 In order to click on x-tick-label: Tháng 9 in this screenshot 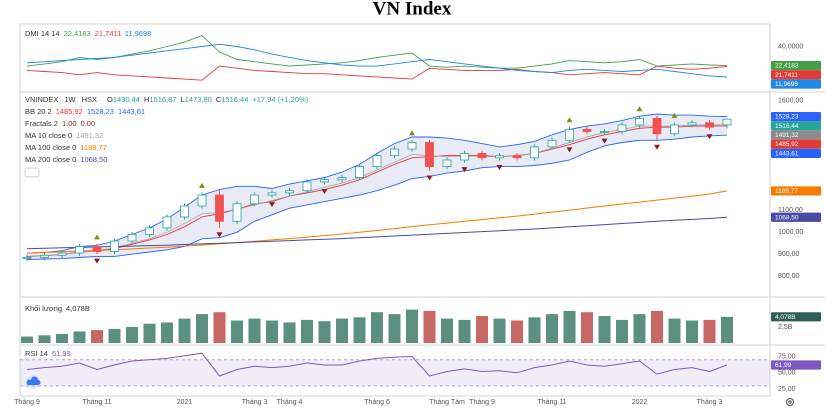, I will do `click(482, 402)`.